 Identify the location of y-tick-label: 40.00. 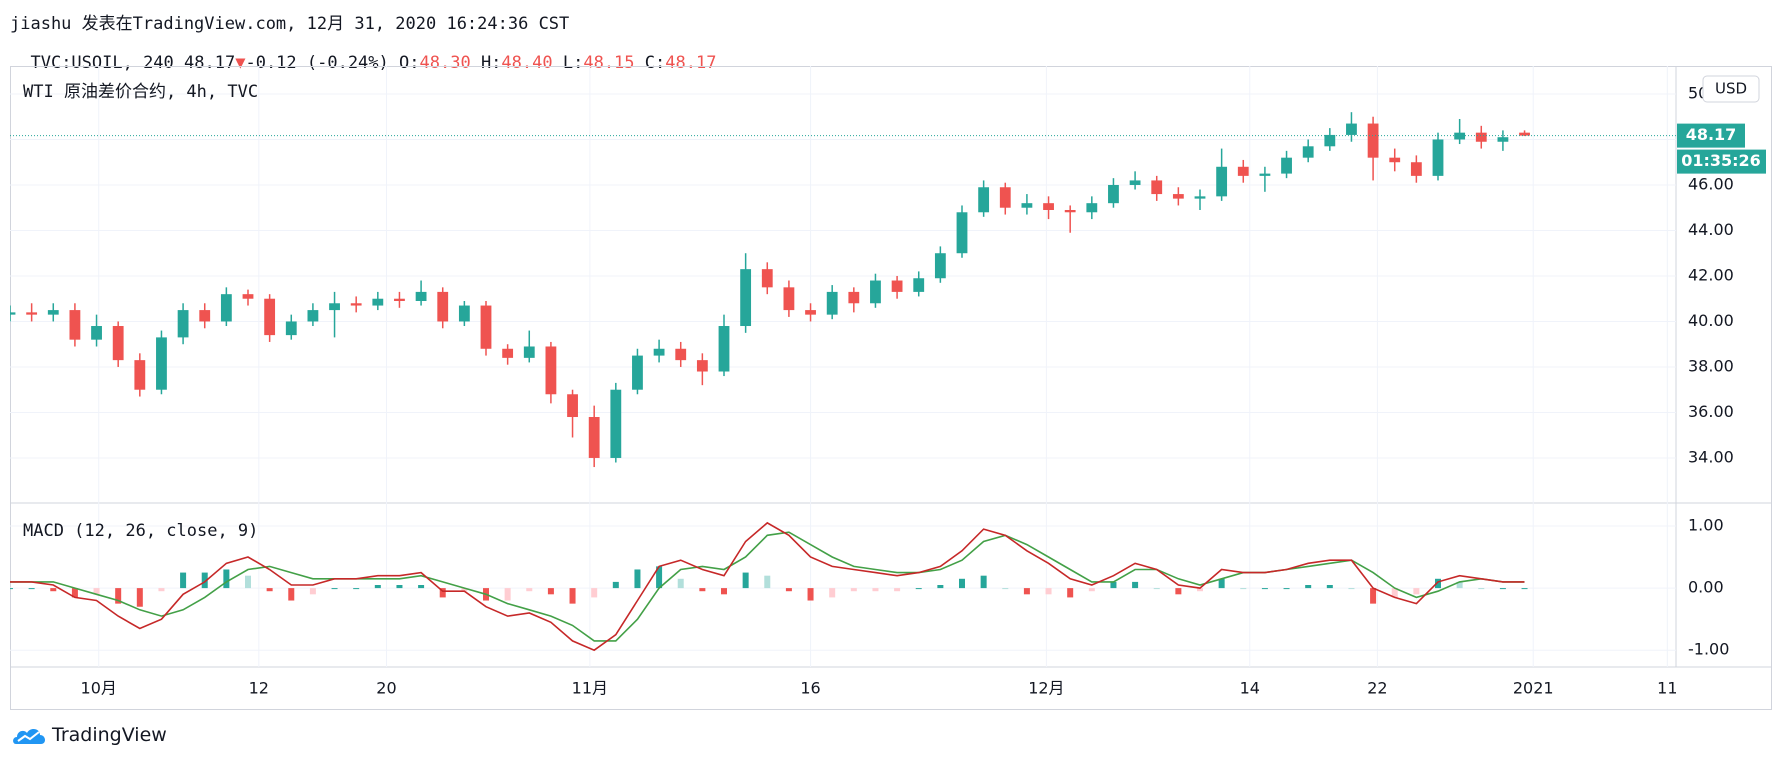
(1711, 320).